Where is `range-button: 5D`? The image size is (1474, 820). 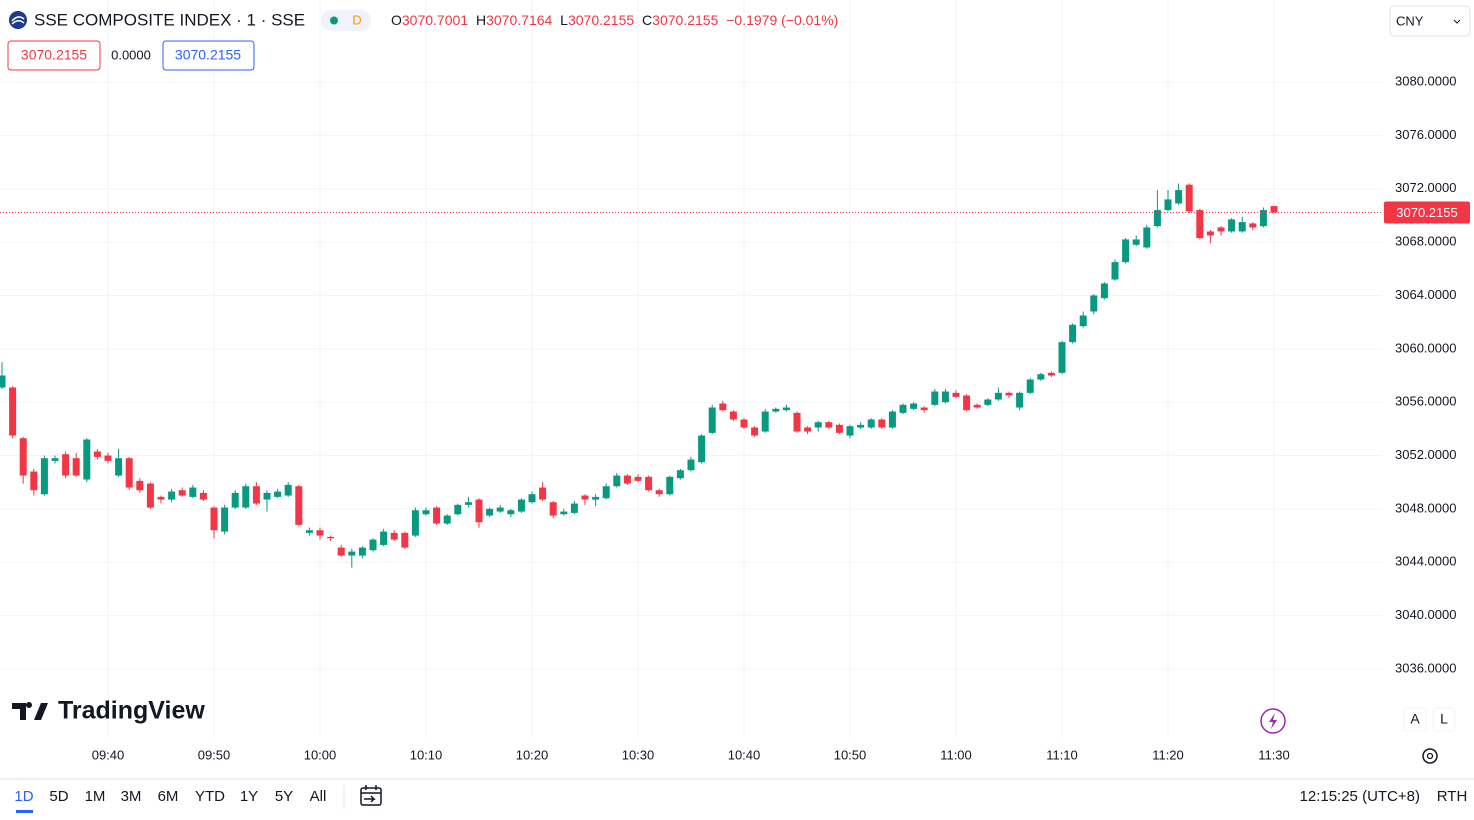
range-button: 5D is located at coordinates (58, 796).